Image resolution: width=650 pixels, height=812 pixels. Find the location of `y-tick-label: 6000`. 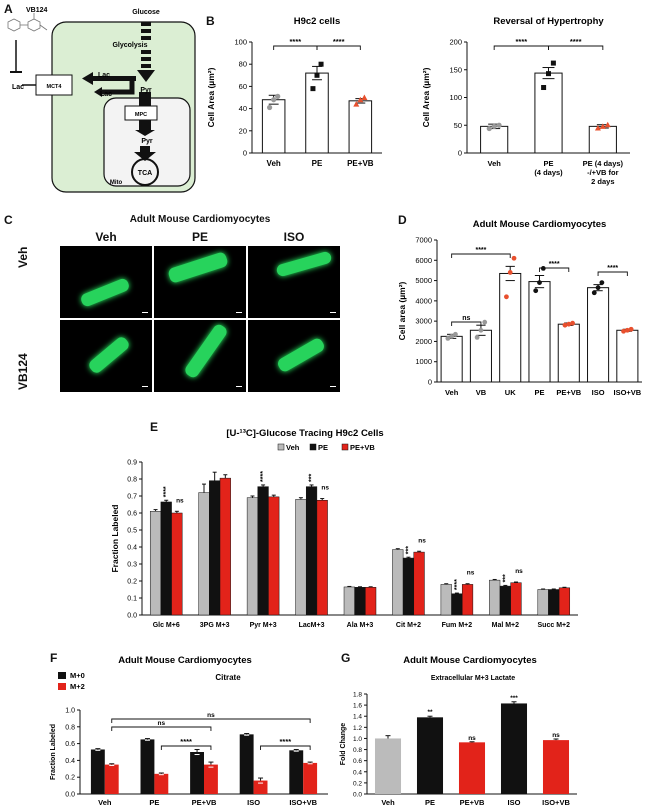

y-tick-label: 6000 is located at coordinates (423, 260).